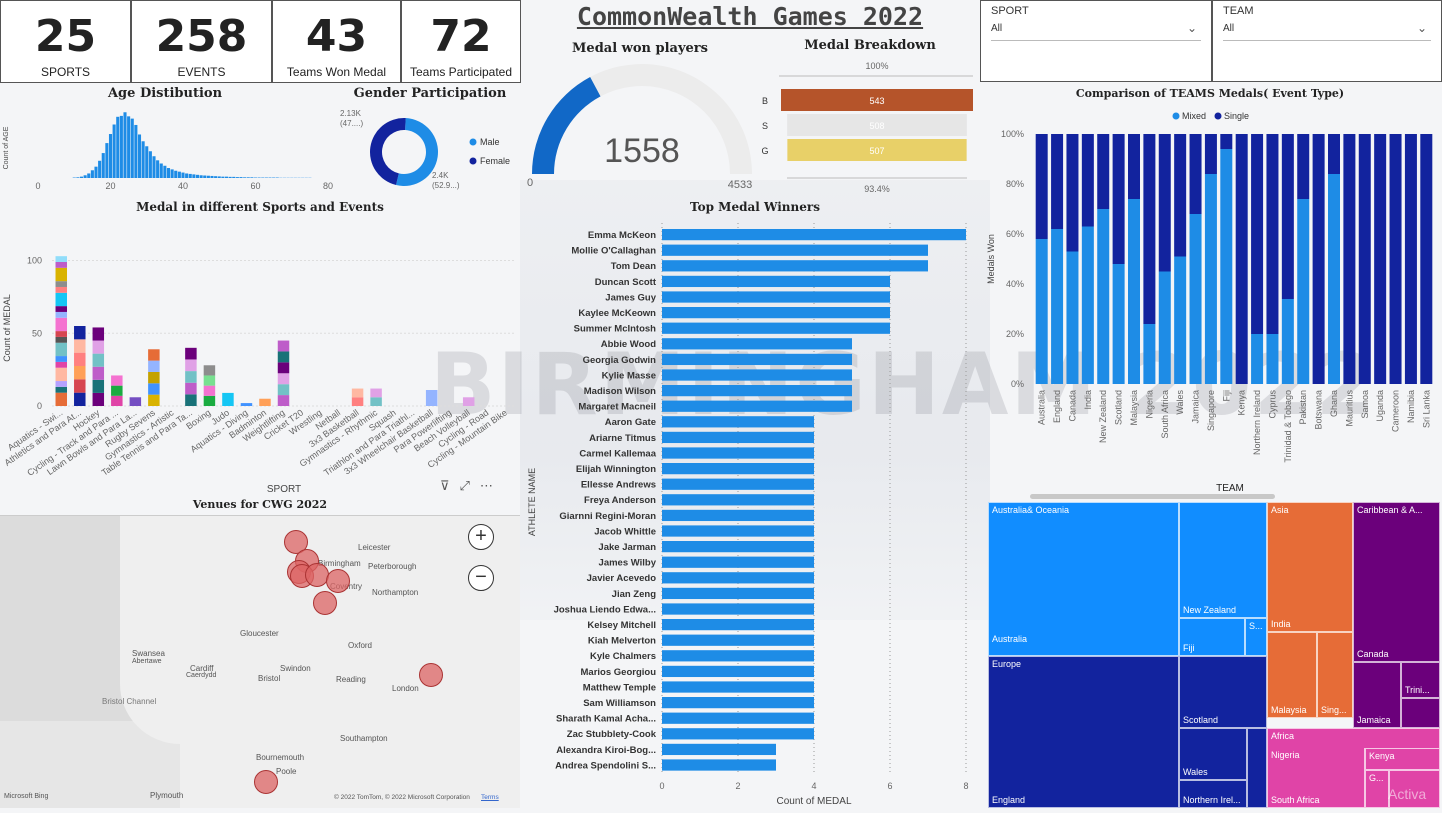 Image resolution: width=1442 pixels, height=813 pixels. Describe the element at coordinates (486, 485) in the screenshot. I see `more-options-icon: ⋯` at that location.